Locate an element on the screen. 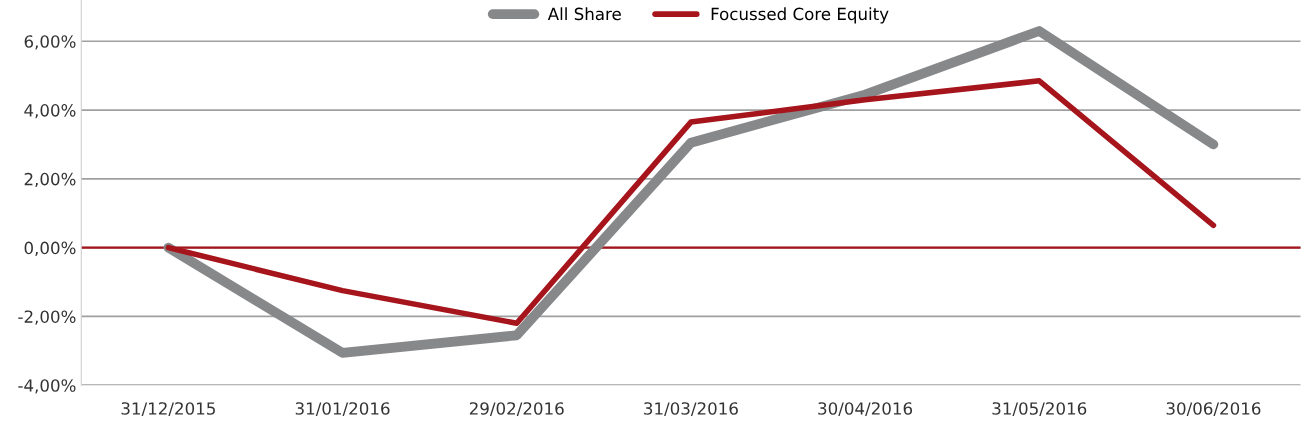  y-tick-label: 4,00% is located at coordinates (50, 111).